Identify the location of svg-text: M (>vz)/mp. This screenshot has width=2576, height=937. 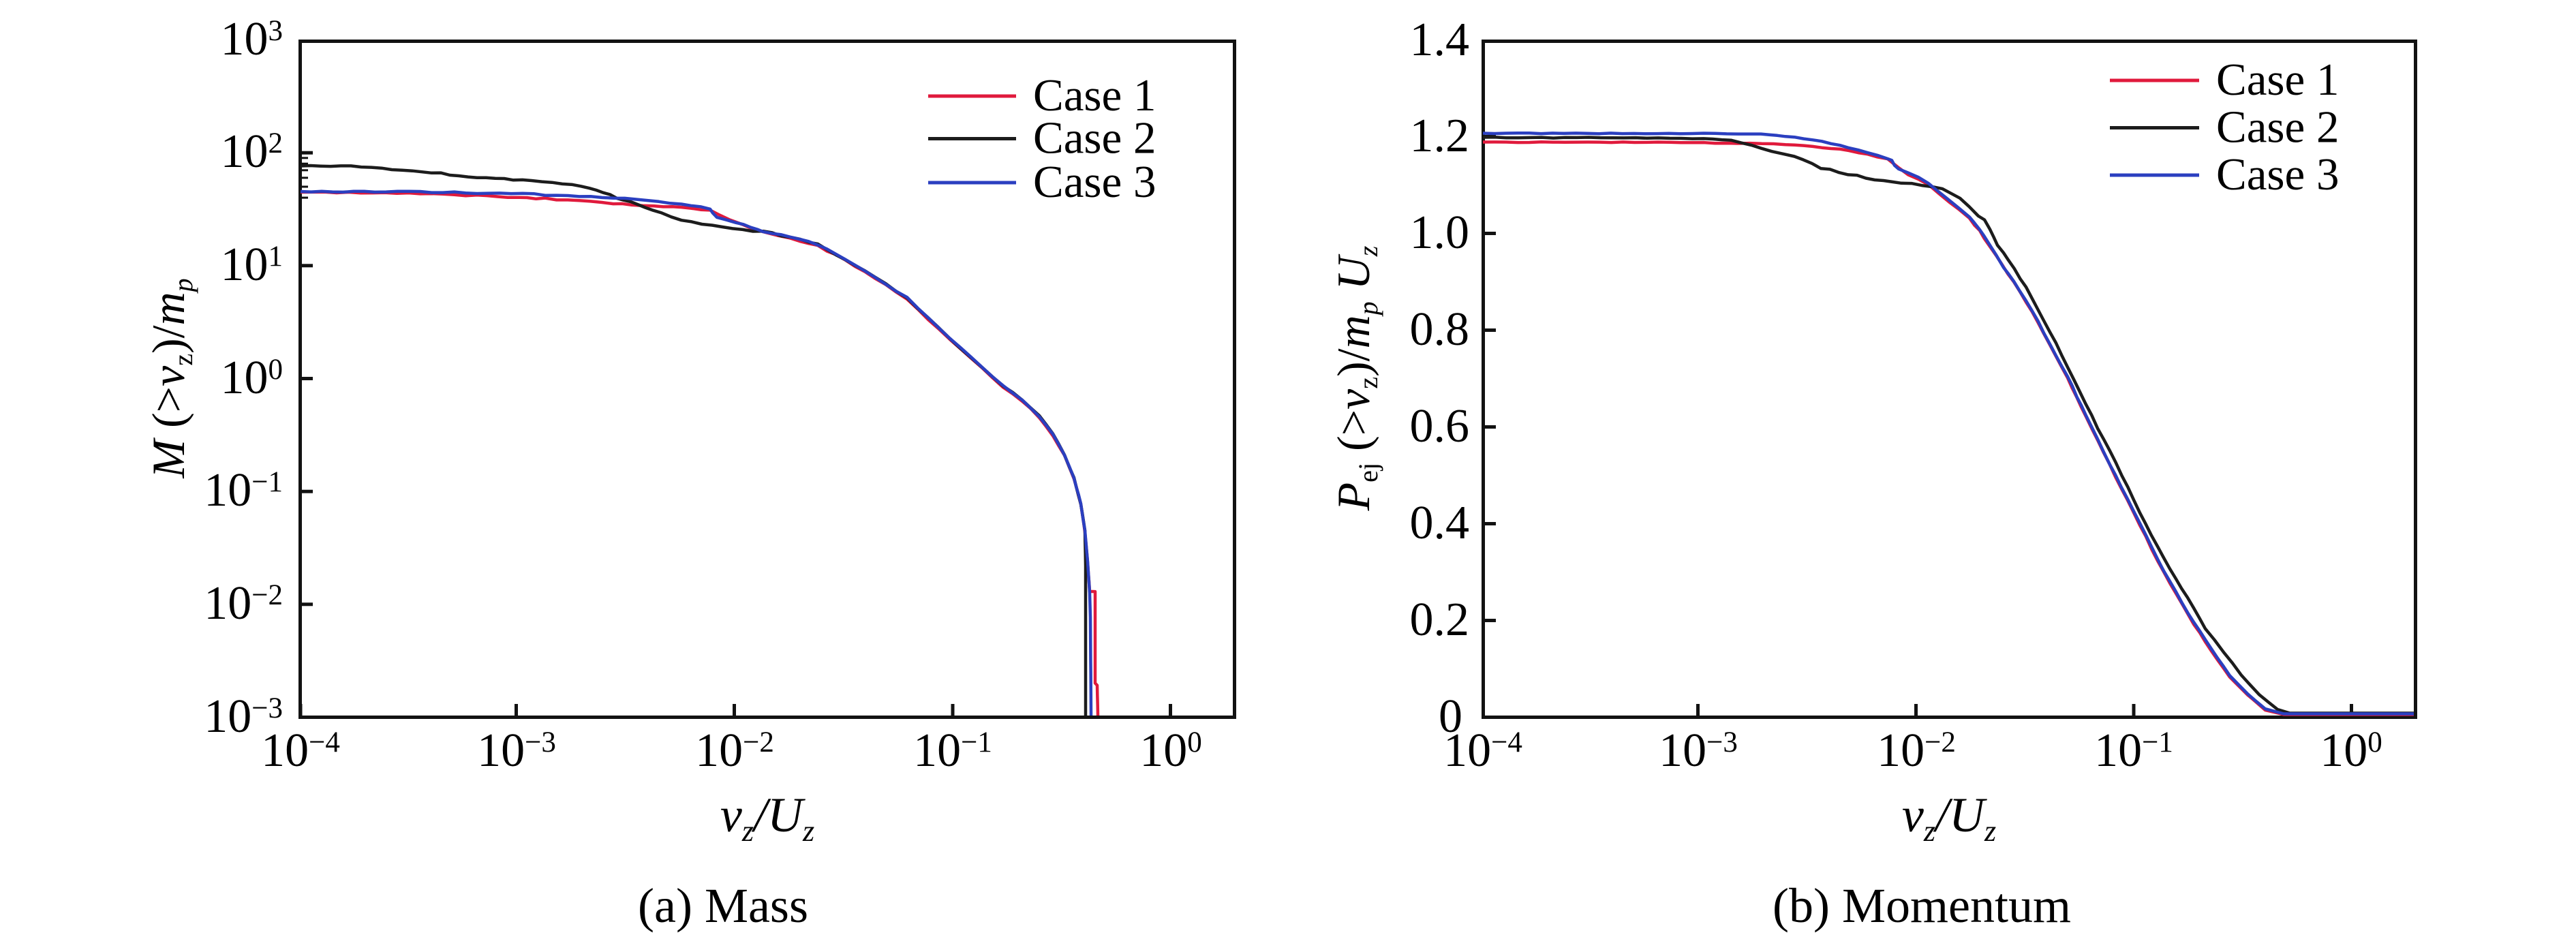
(170, 378).